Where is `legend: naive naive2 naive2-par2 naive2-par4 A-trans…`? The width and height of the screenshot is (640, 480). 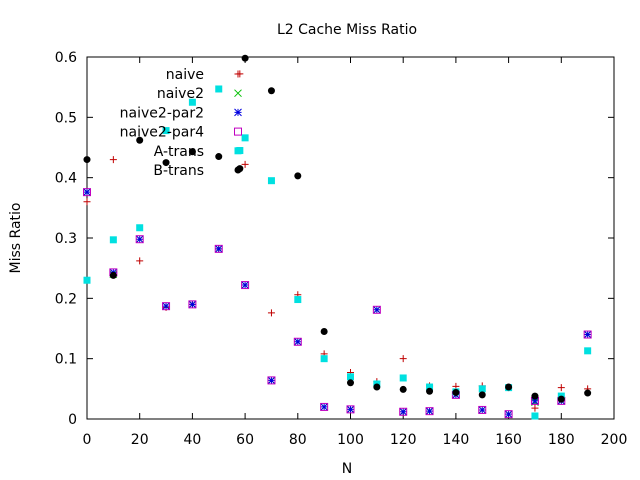 legend: naive naive2 naive2-par2 naive2-par4 A-trans… is located at coordinates (181, 123).